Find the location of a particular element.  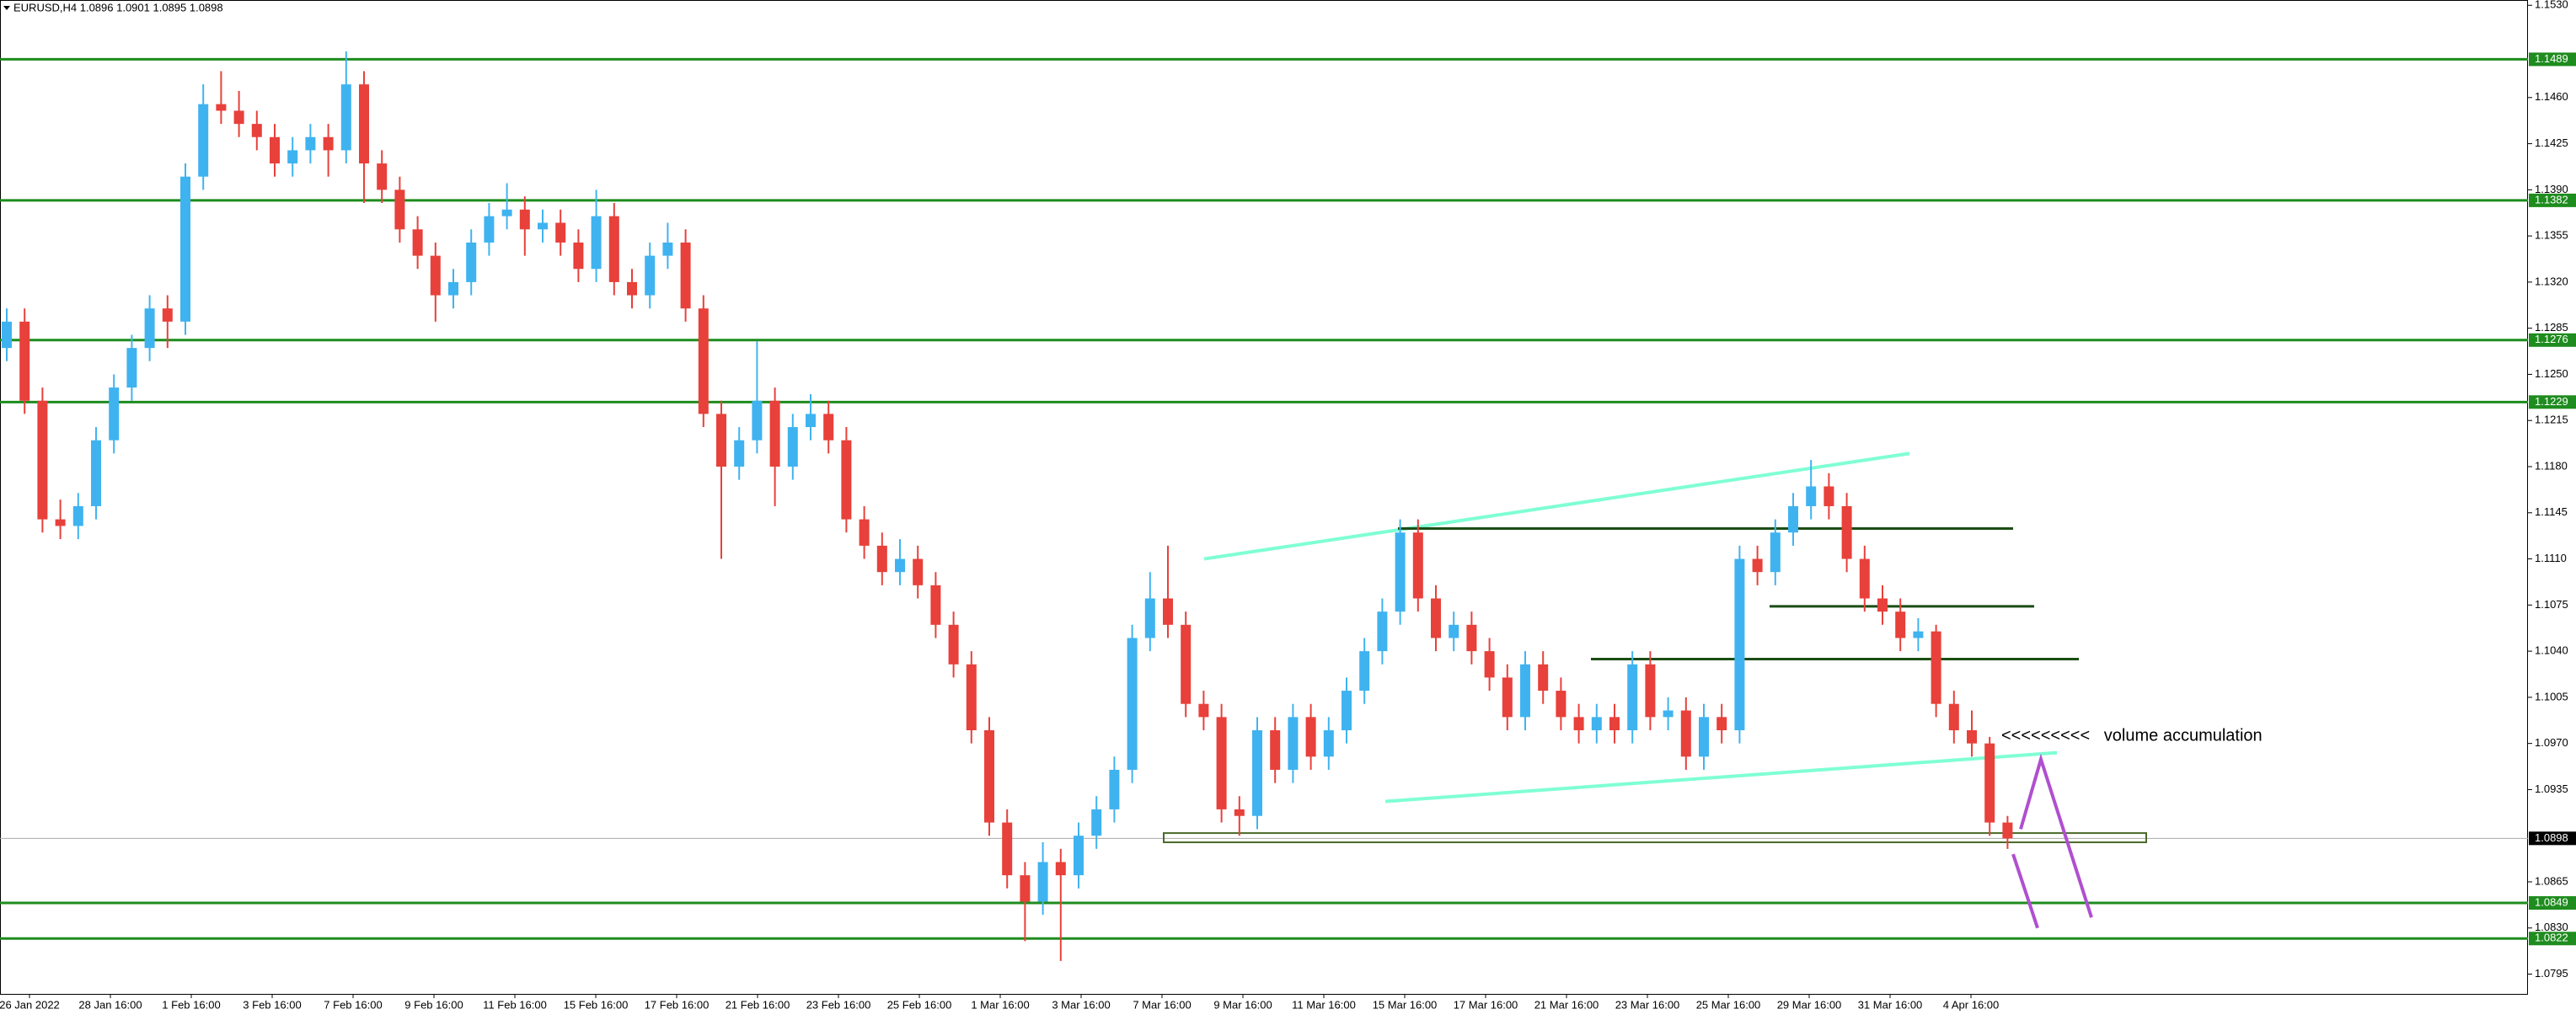

x-tick-label: 1 Mar 16:00 is located at coordinates (1000, 1004).